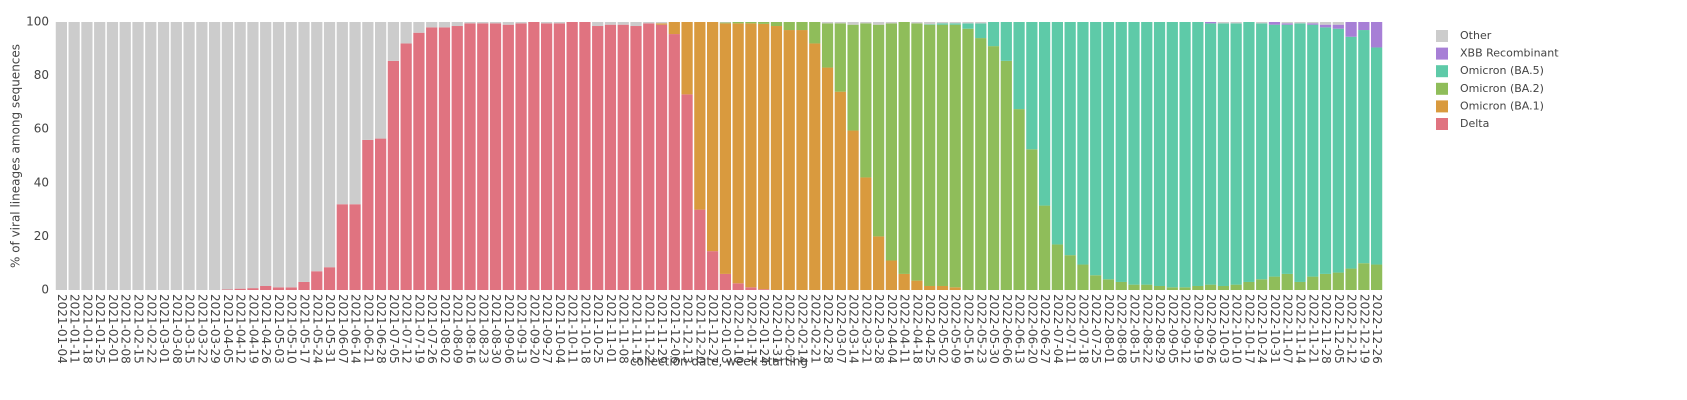 This screenshot has height=400, width=1687. Describe the element at coordinates (432, 329) in the screenshot. I see `x-tick-label: 2021-07-26` at that location.